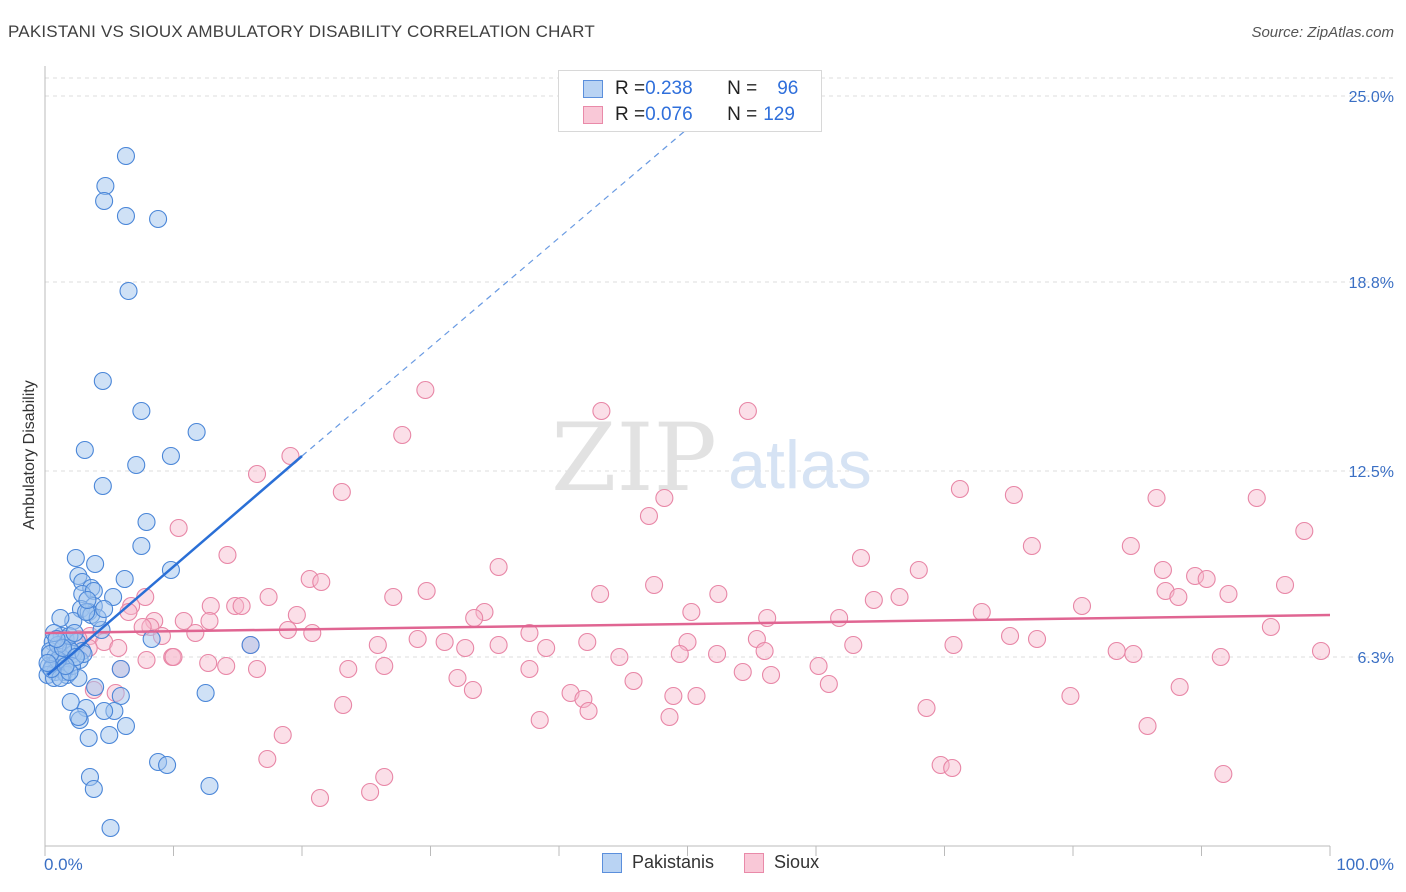 The image size is (1406, 892). What do you see at coordinates (593, 89) in the screenshot?
I see `legend-swatch-blue` at bounding box center [593, 89].